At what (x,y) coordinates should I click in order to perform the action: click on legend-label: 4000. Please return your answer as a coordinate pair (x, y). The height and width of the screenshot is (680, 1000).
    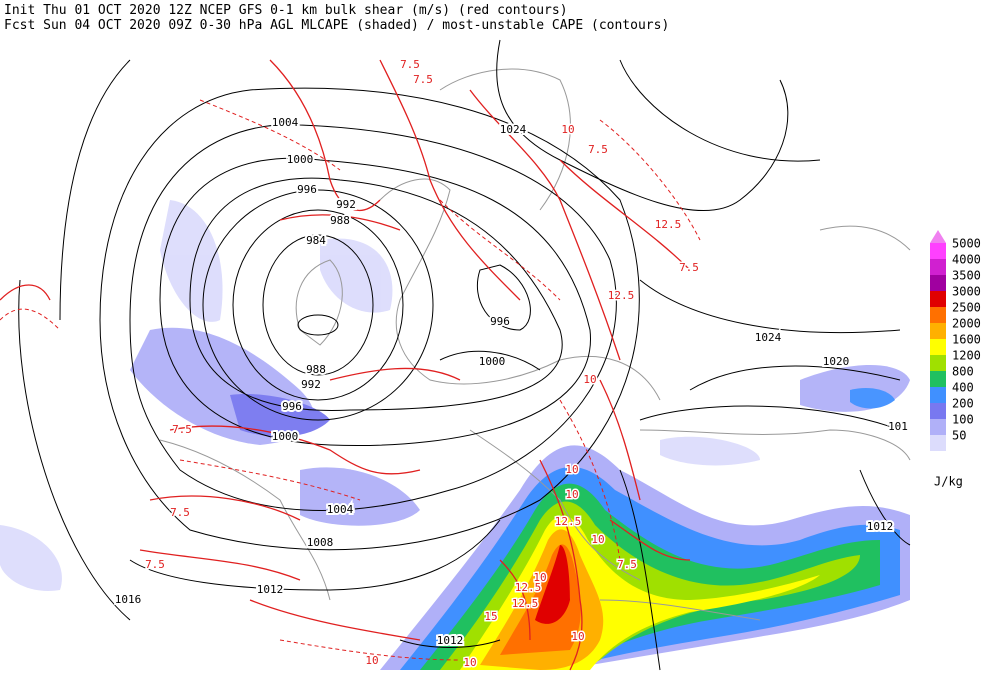
    Looking at the image, I should click on (966, 260).